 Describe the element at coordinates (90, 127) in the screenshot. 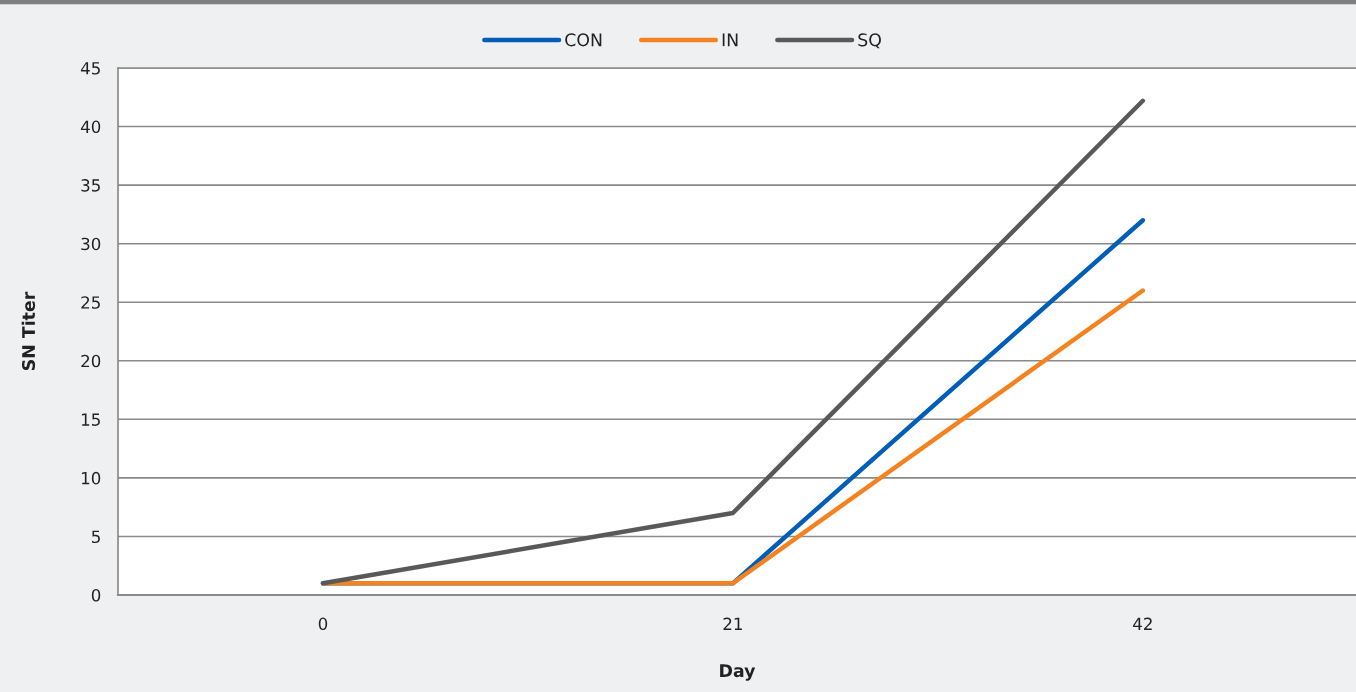

I see `y-tick-label: 40` at that location.